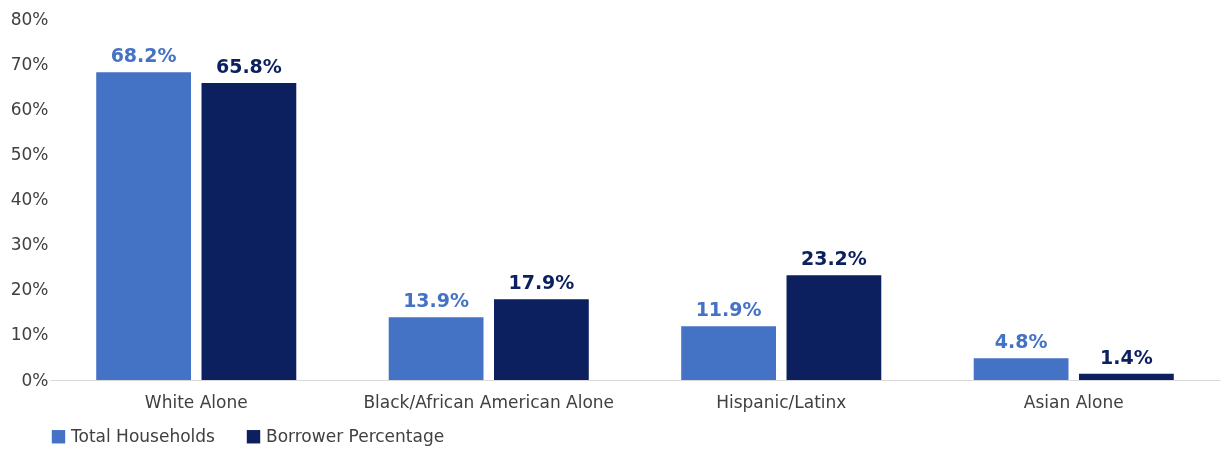  I want to click on y-tick-label: 10%, so click(29, 334).